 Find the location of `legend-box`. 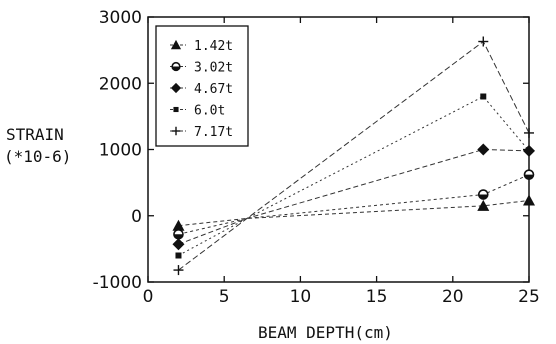

legend-box is located at coordinates (202, 86).